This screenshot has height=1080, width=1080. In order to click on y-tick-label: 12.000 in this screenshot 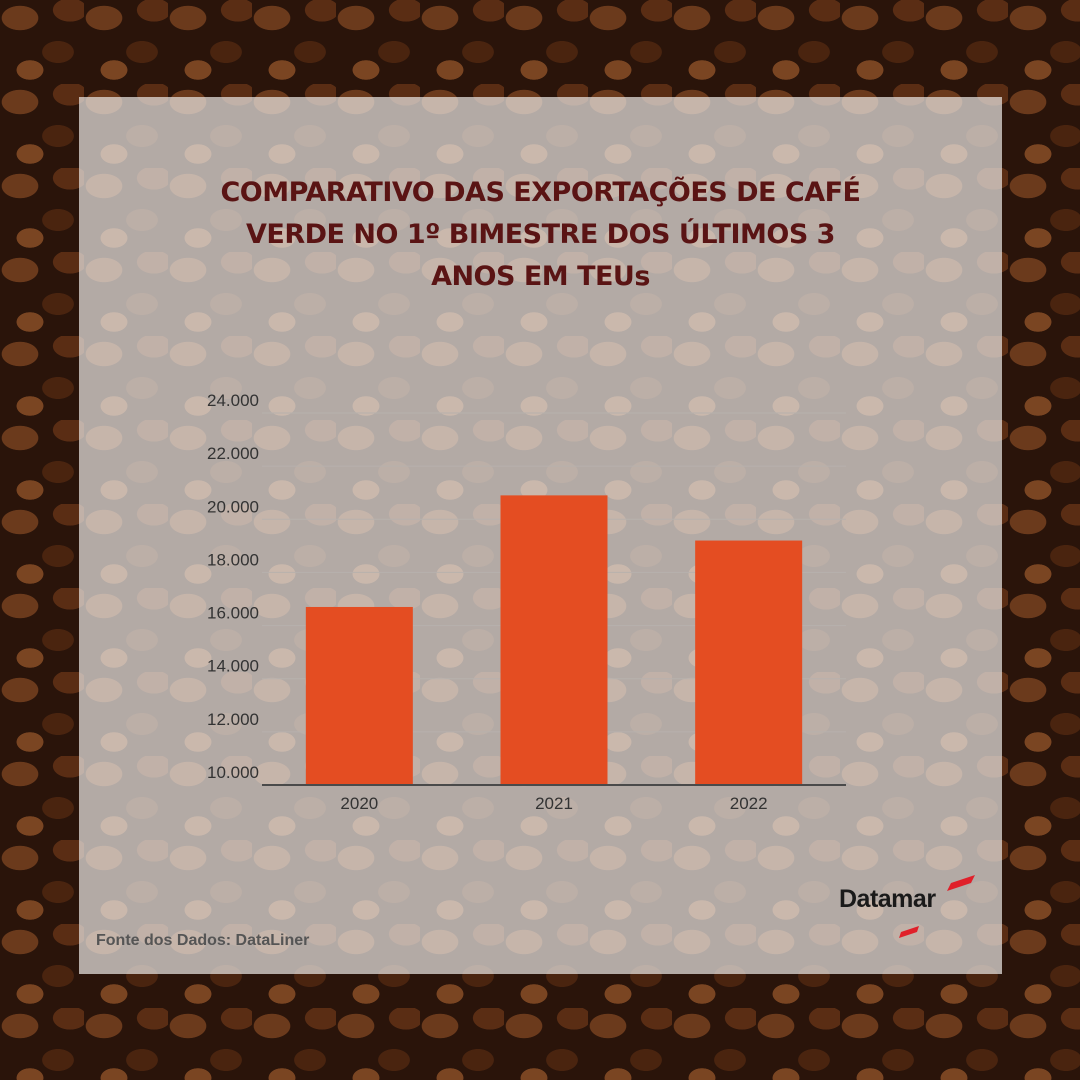, I will do `click(233, 719)`.